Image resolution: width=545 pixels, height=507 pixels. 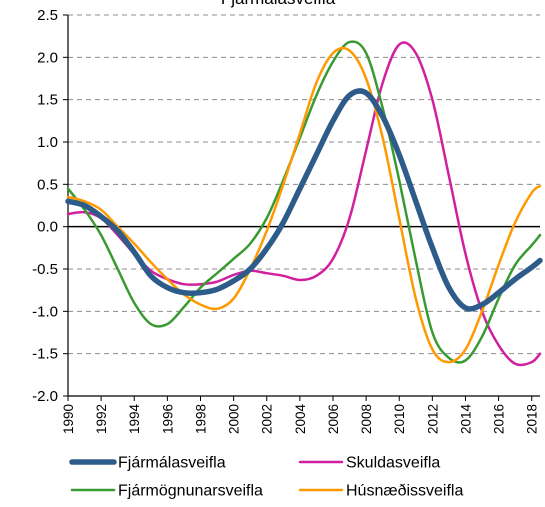 I want to click on x-tick-label: 2014, so click(x=465, y=419).